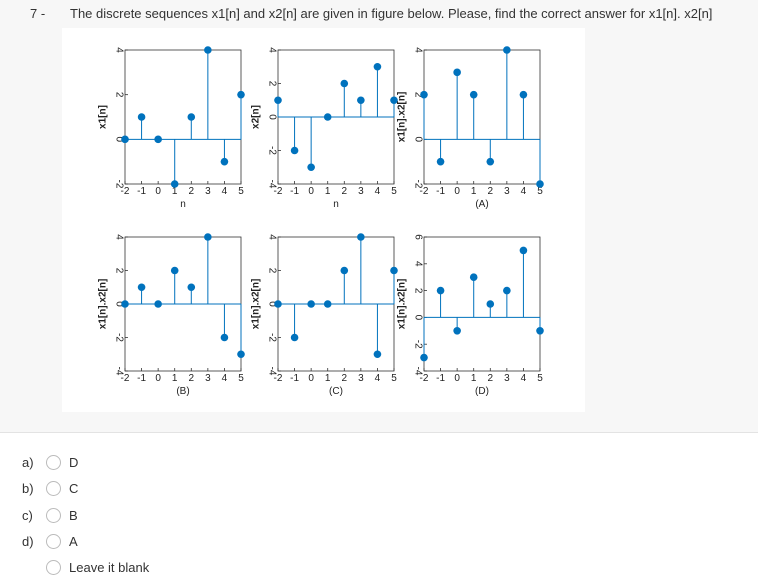  I want to click on x-axis-label: (A), so click(481, 204).